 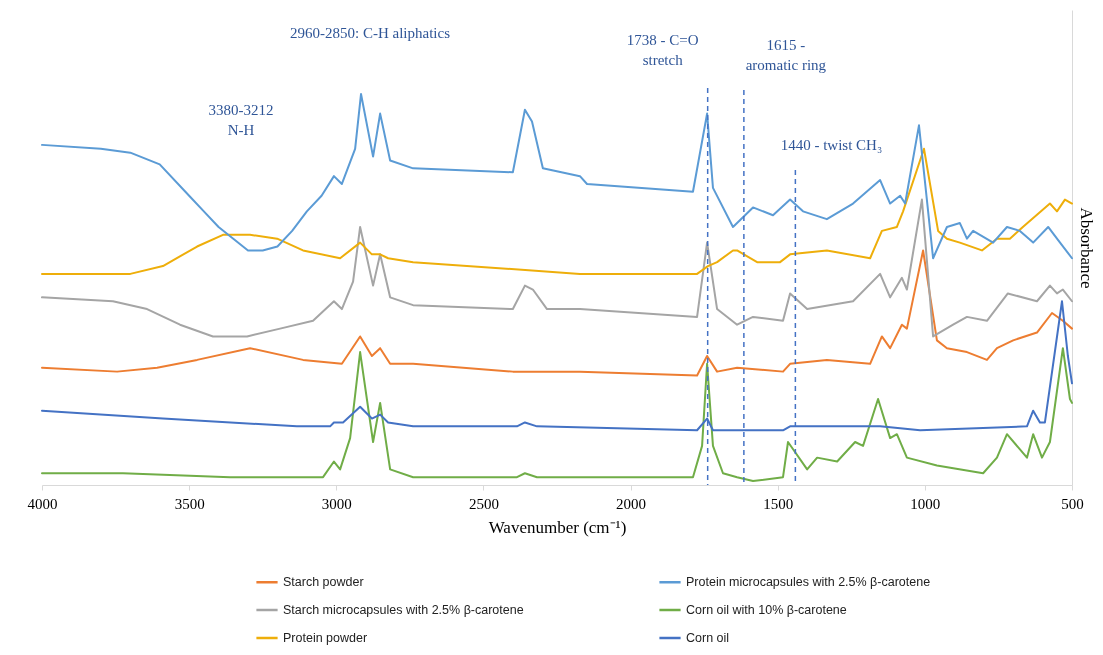 What do you see at coordinates (831, 145) in the screenshot?
I see `ref-line-label: 1440 - twist CH₃` at bounding box center [831, 145].